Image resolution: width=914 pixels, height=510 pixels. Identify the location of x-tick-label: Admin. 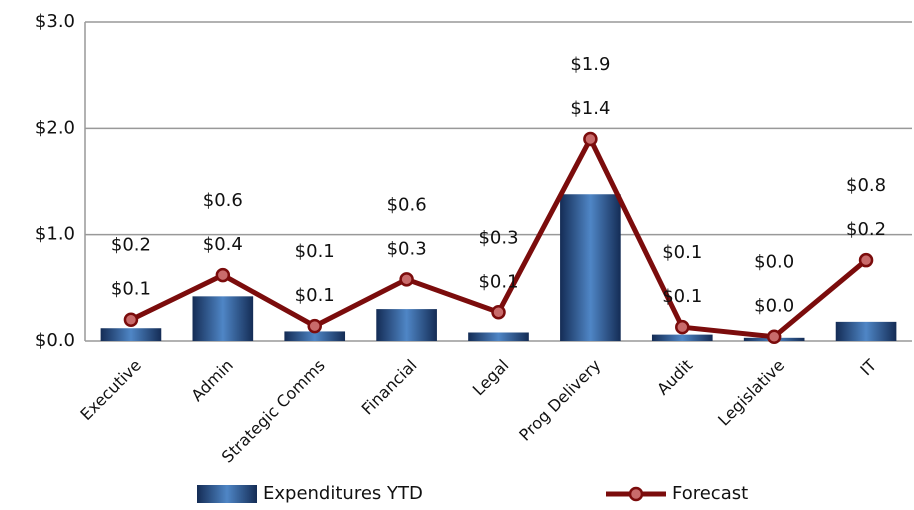
(211, 380).